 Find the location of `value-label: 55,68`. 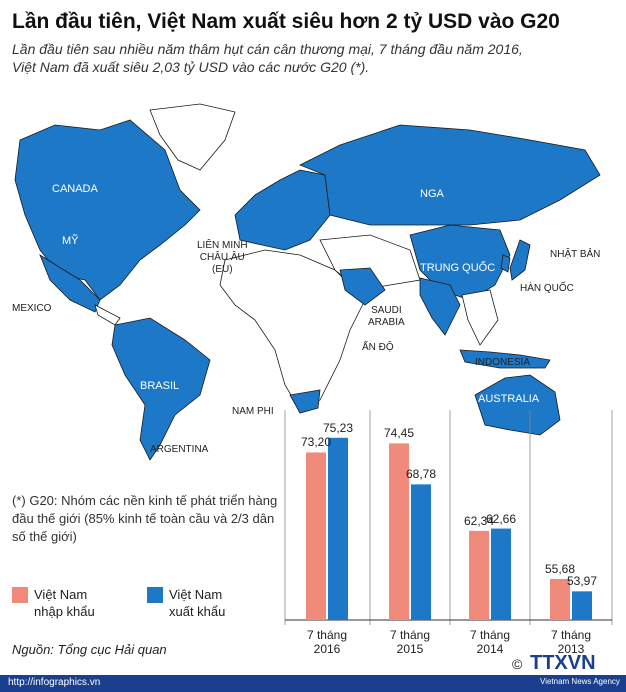

value-label: 55,68 is located at coordinates (560, 568).